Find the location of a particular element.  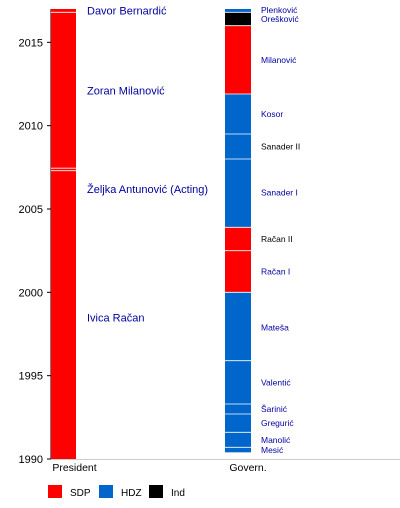

legend-label: HDZ is located at coordinates (131, 493).